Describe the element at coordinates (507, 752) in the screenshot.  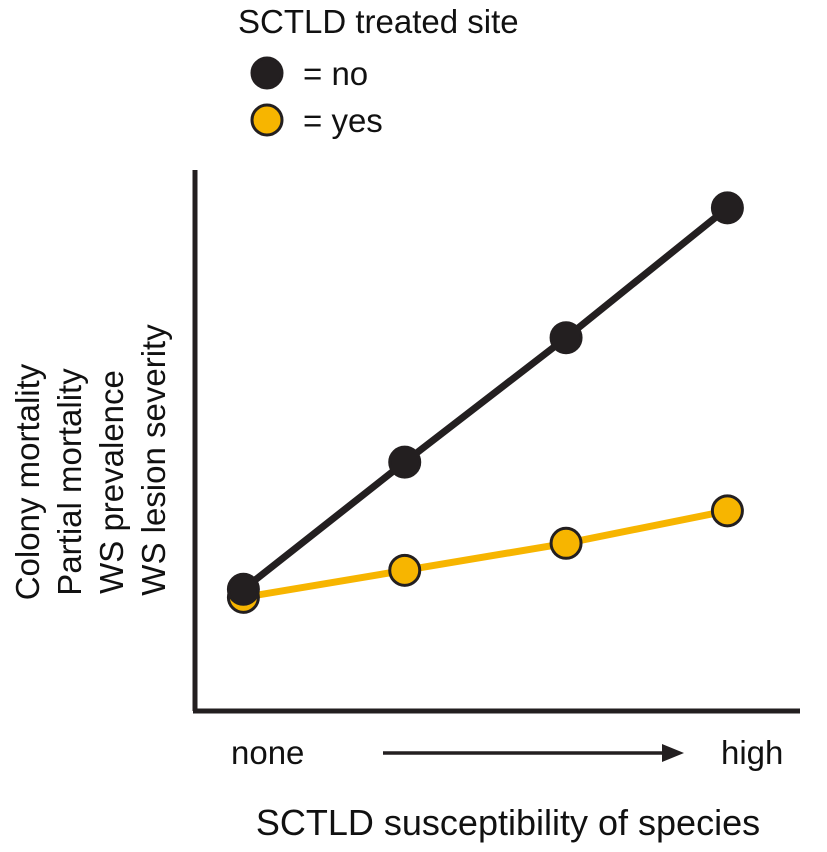
I see `x-axis-ticks: none high` at that location.